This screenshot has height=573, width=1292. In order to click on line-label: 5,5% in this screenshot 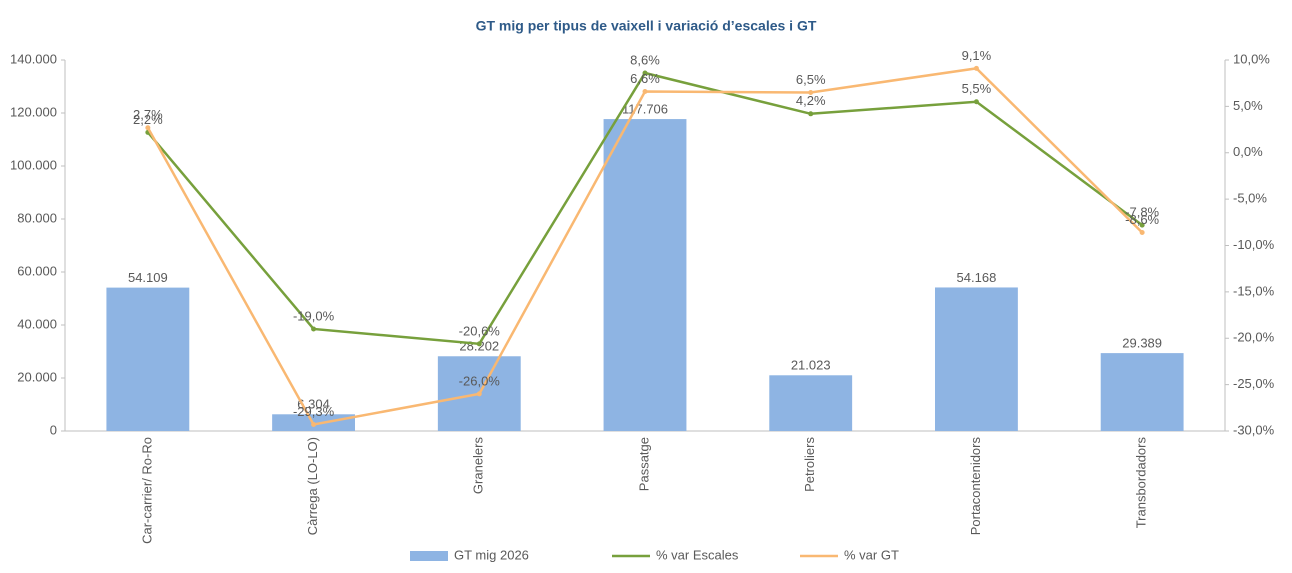, I will do `click(977, 88)`.